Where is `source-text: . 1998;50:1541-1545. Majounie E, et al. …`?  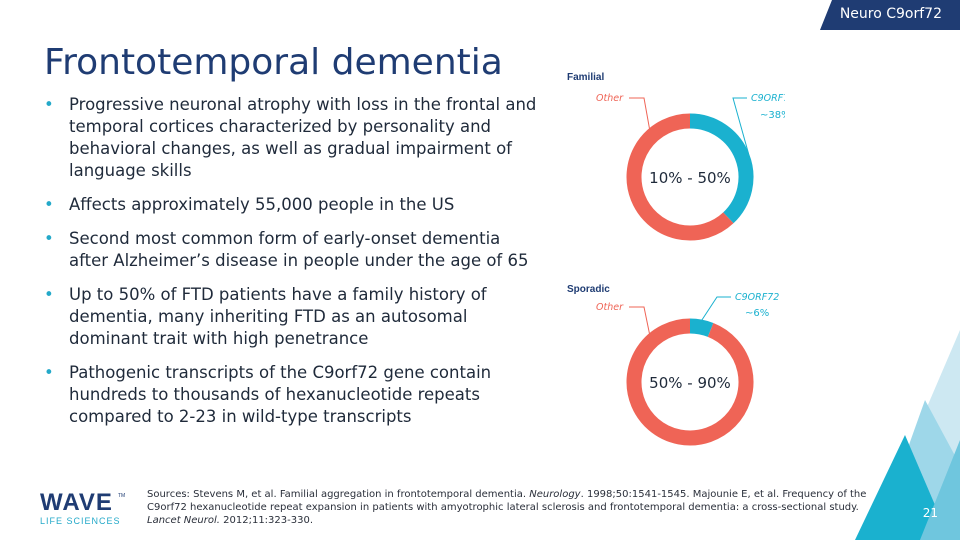 source-text: . 1998;50:1541-1545. Majounie E, et al. … is located at coordinates (507, 501).